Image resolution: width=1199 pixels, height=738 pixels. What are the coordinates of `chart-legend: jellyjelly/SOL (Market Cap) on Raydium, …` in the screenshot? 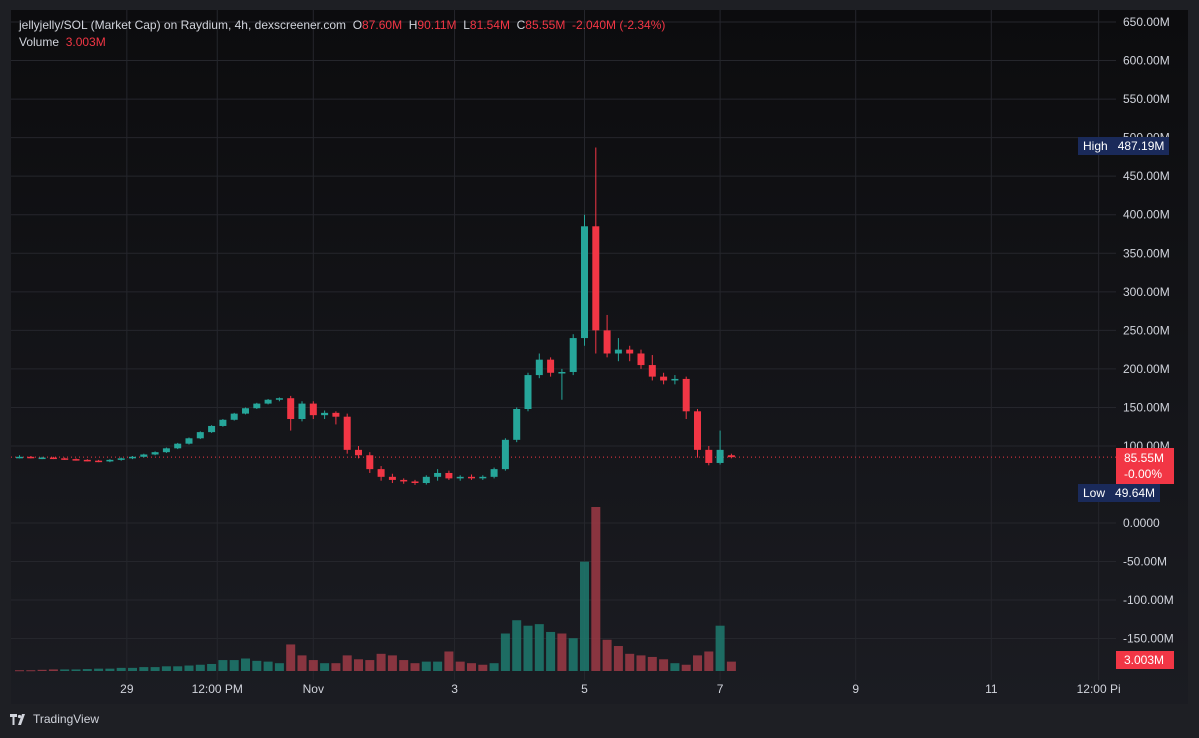 It's located at (342, 34).